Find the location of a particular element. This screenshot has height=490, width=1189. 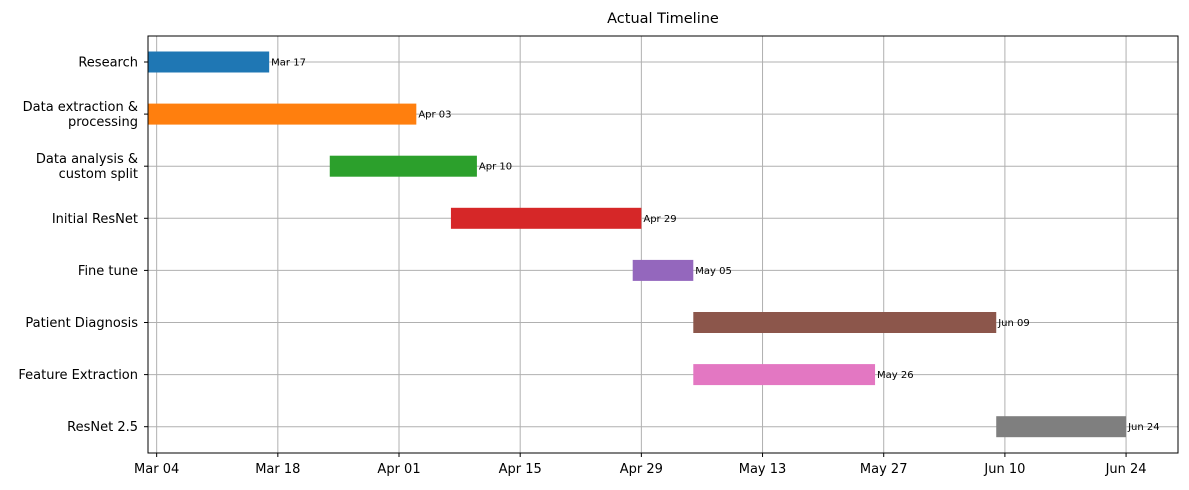

y-tick-label: ResNet 2.5 is located at coordinates (102, 427).